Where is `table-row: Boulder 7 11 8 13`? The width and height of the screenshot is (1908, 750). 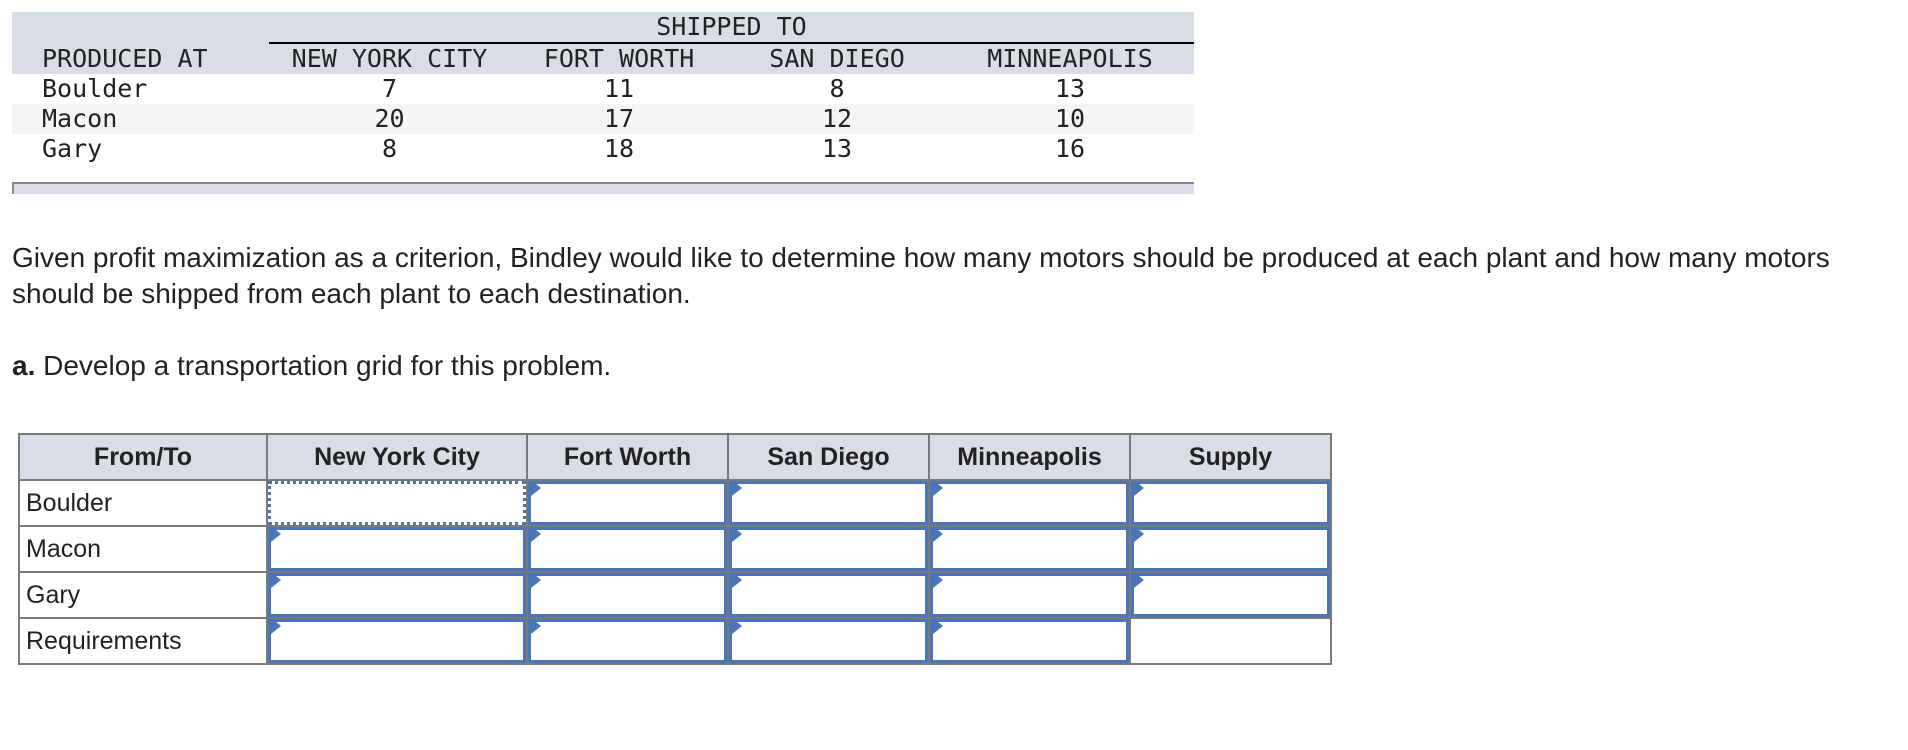 table-row: Boulder 7 11 8 13 is located at coordinates (603, 89).